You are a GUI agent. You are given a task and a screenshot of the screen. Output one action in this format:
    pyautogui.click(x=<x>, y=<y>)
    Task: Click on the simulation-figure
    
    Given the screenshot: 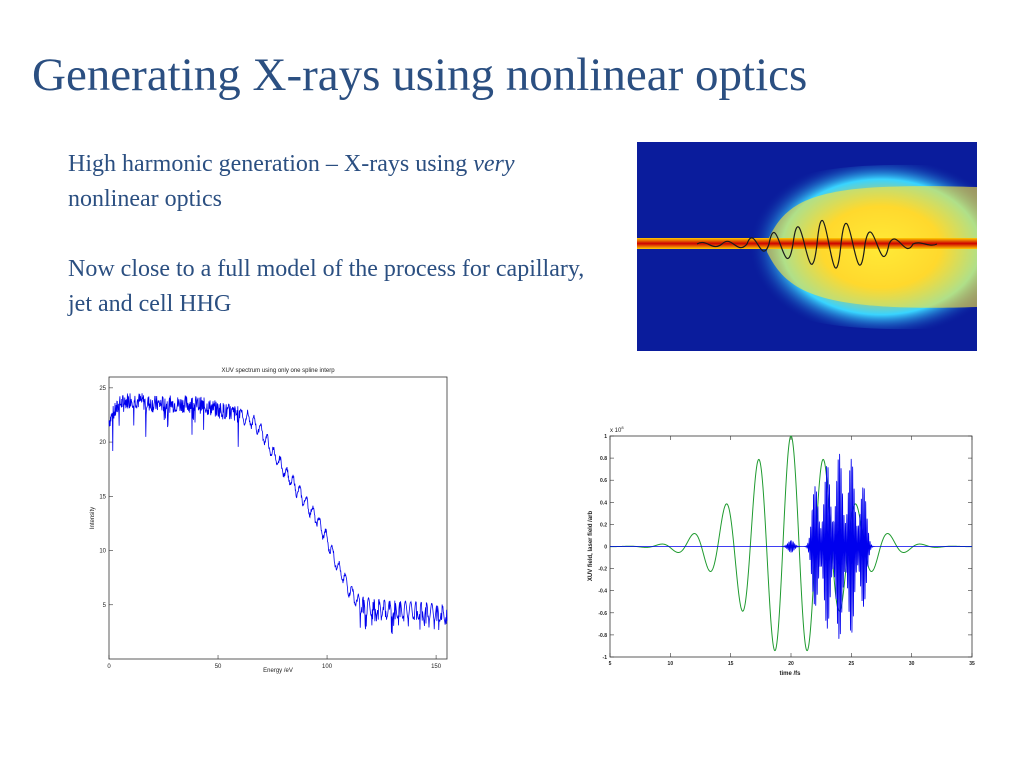 What is the action you would take?
    pyautogui.click(x=807, y=246)
    